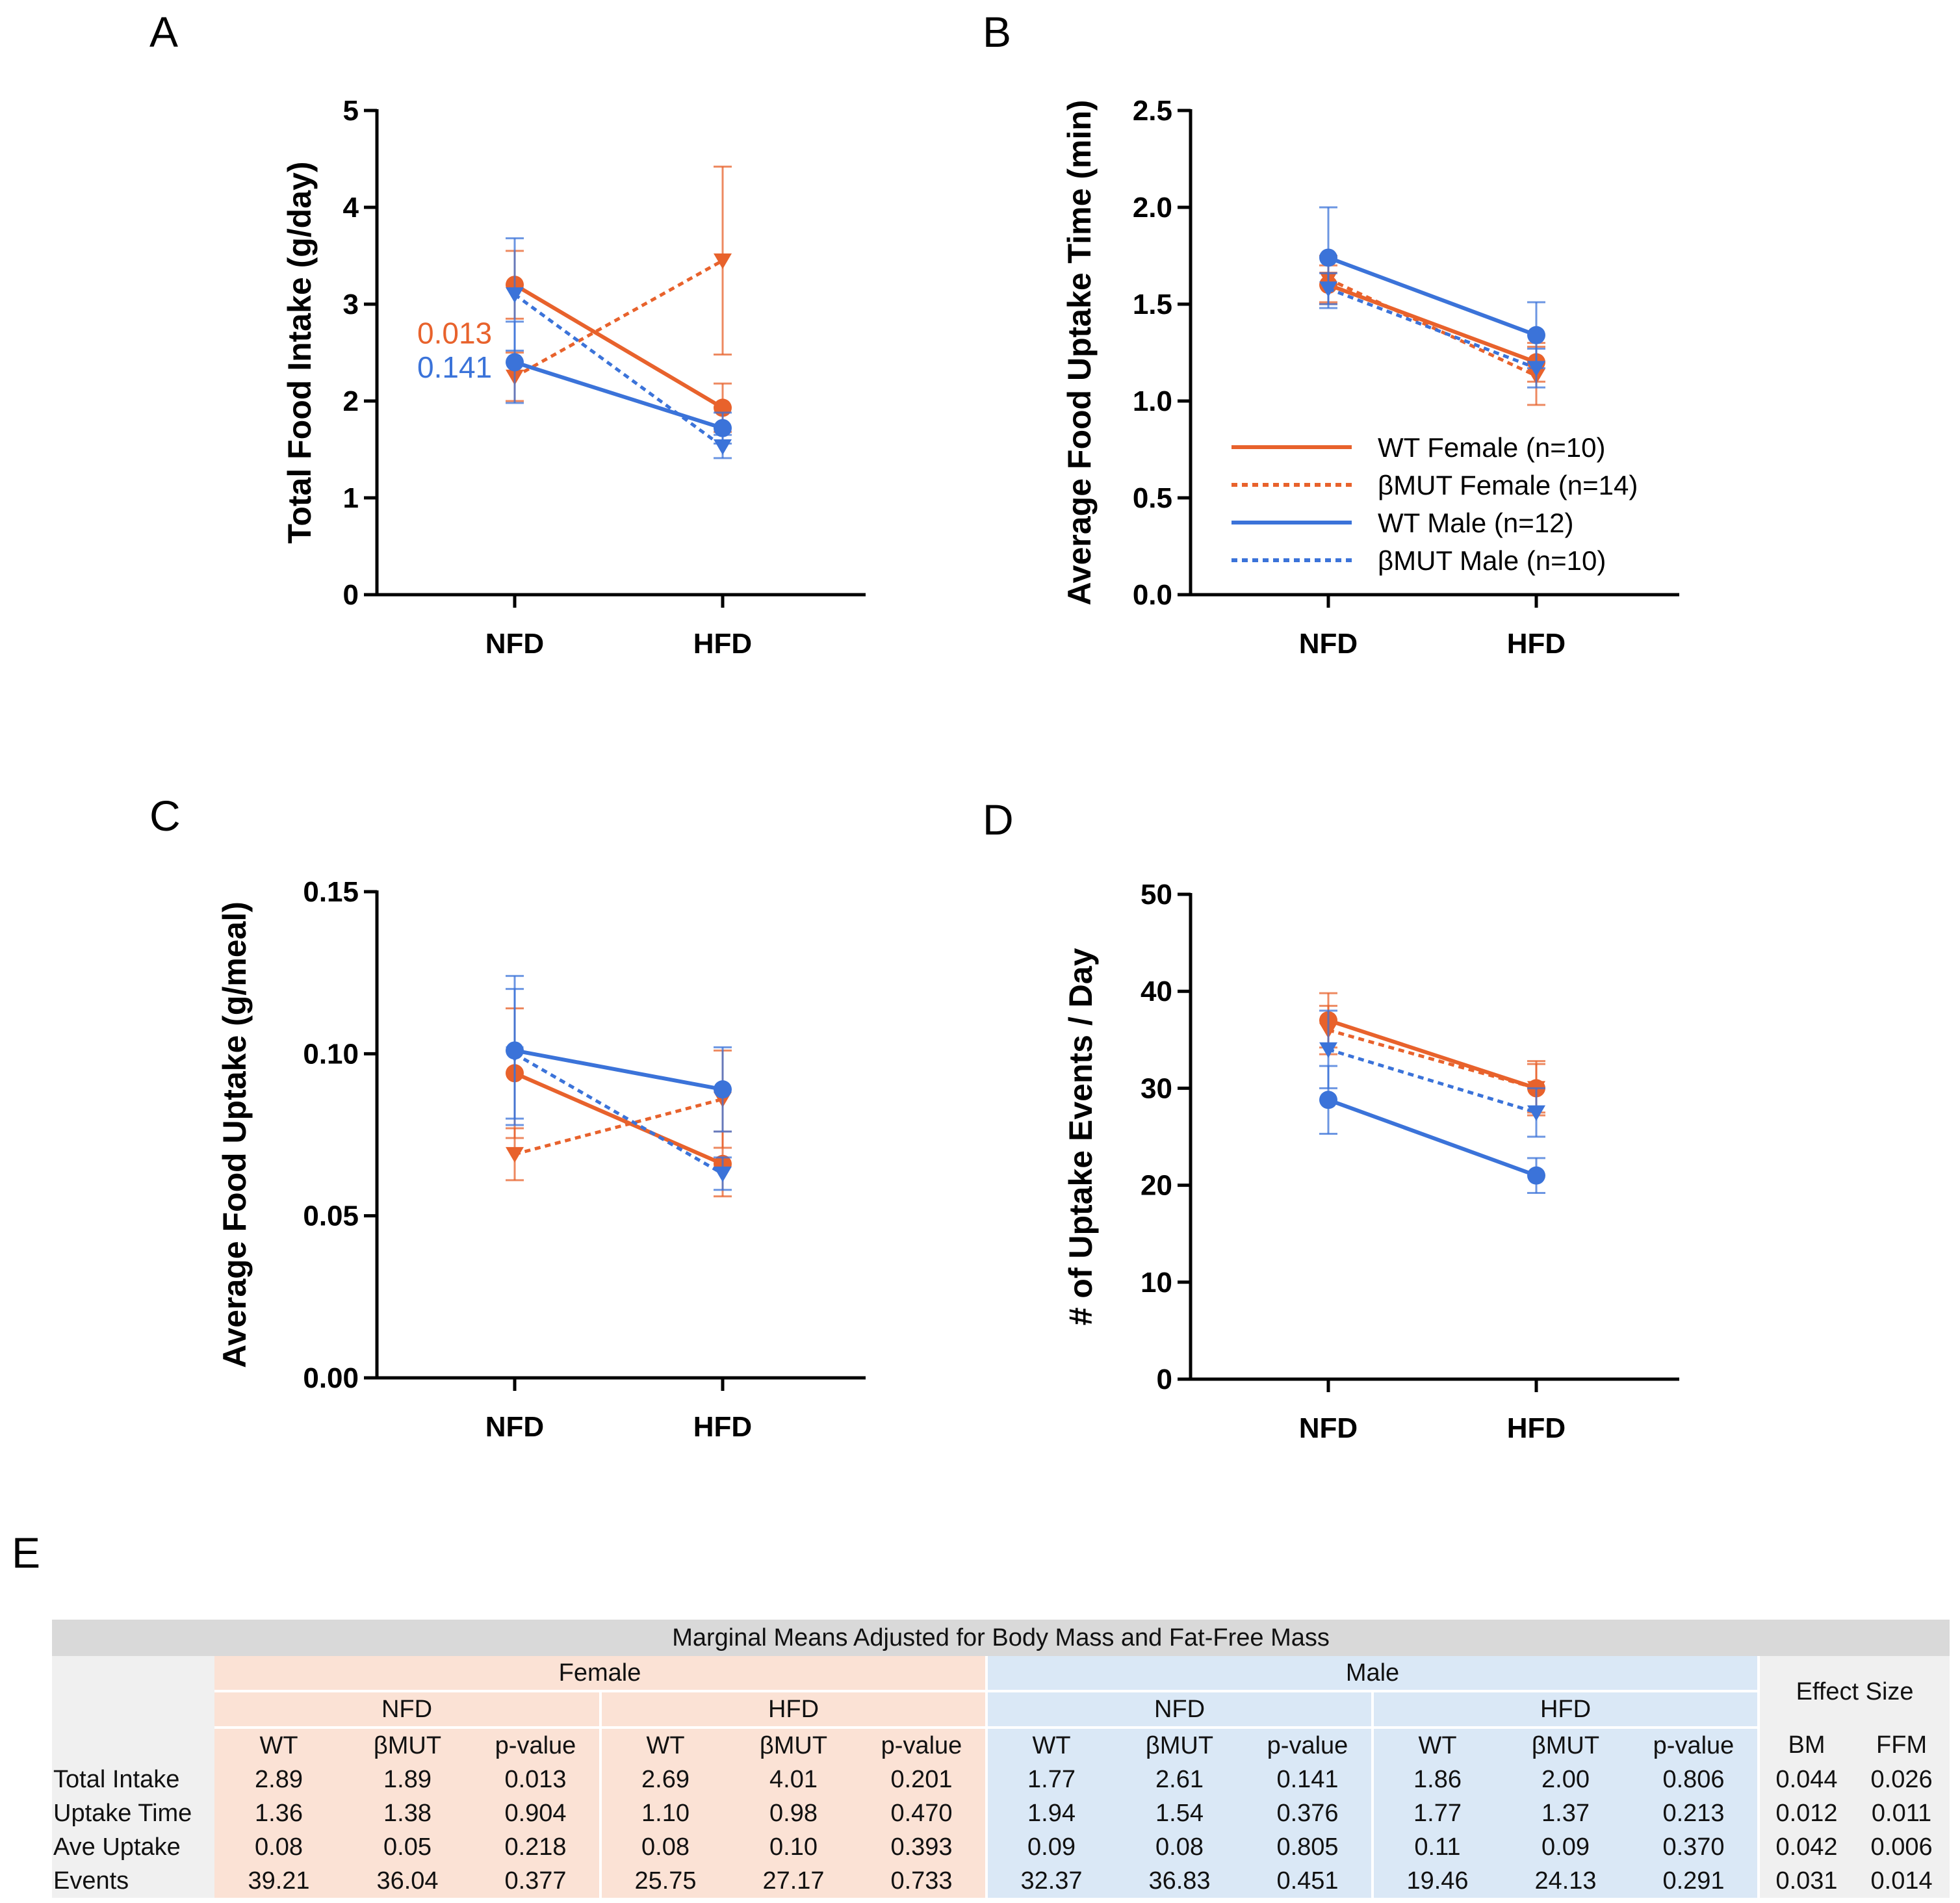  What do you see at coordinates (537, 1779) in the screenshot?
I see `table-cell: 0.013` at bounding box center [537, 1779].